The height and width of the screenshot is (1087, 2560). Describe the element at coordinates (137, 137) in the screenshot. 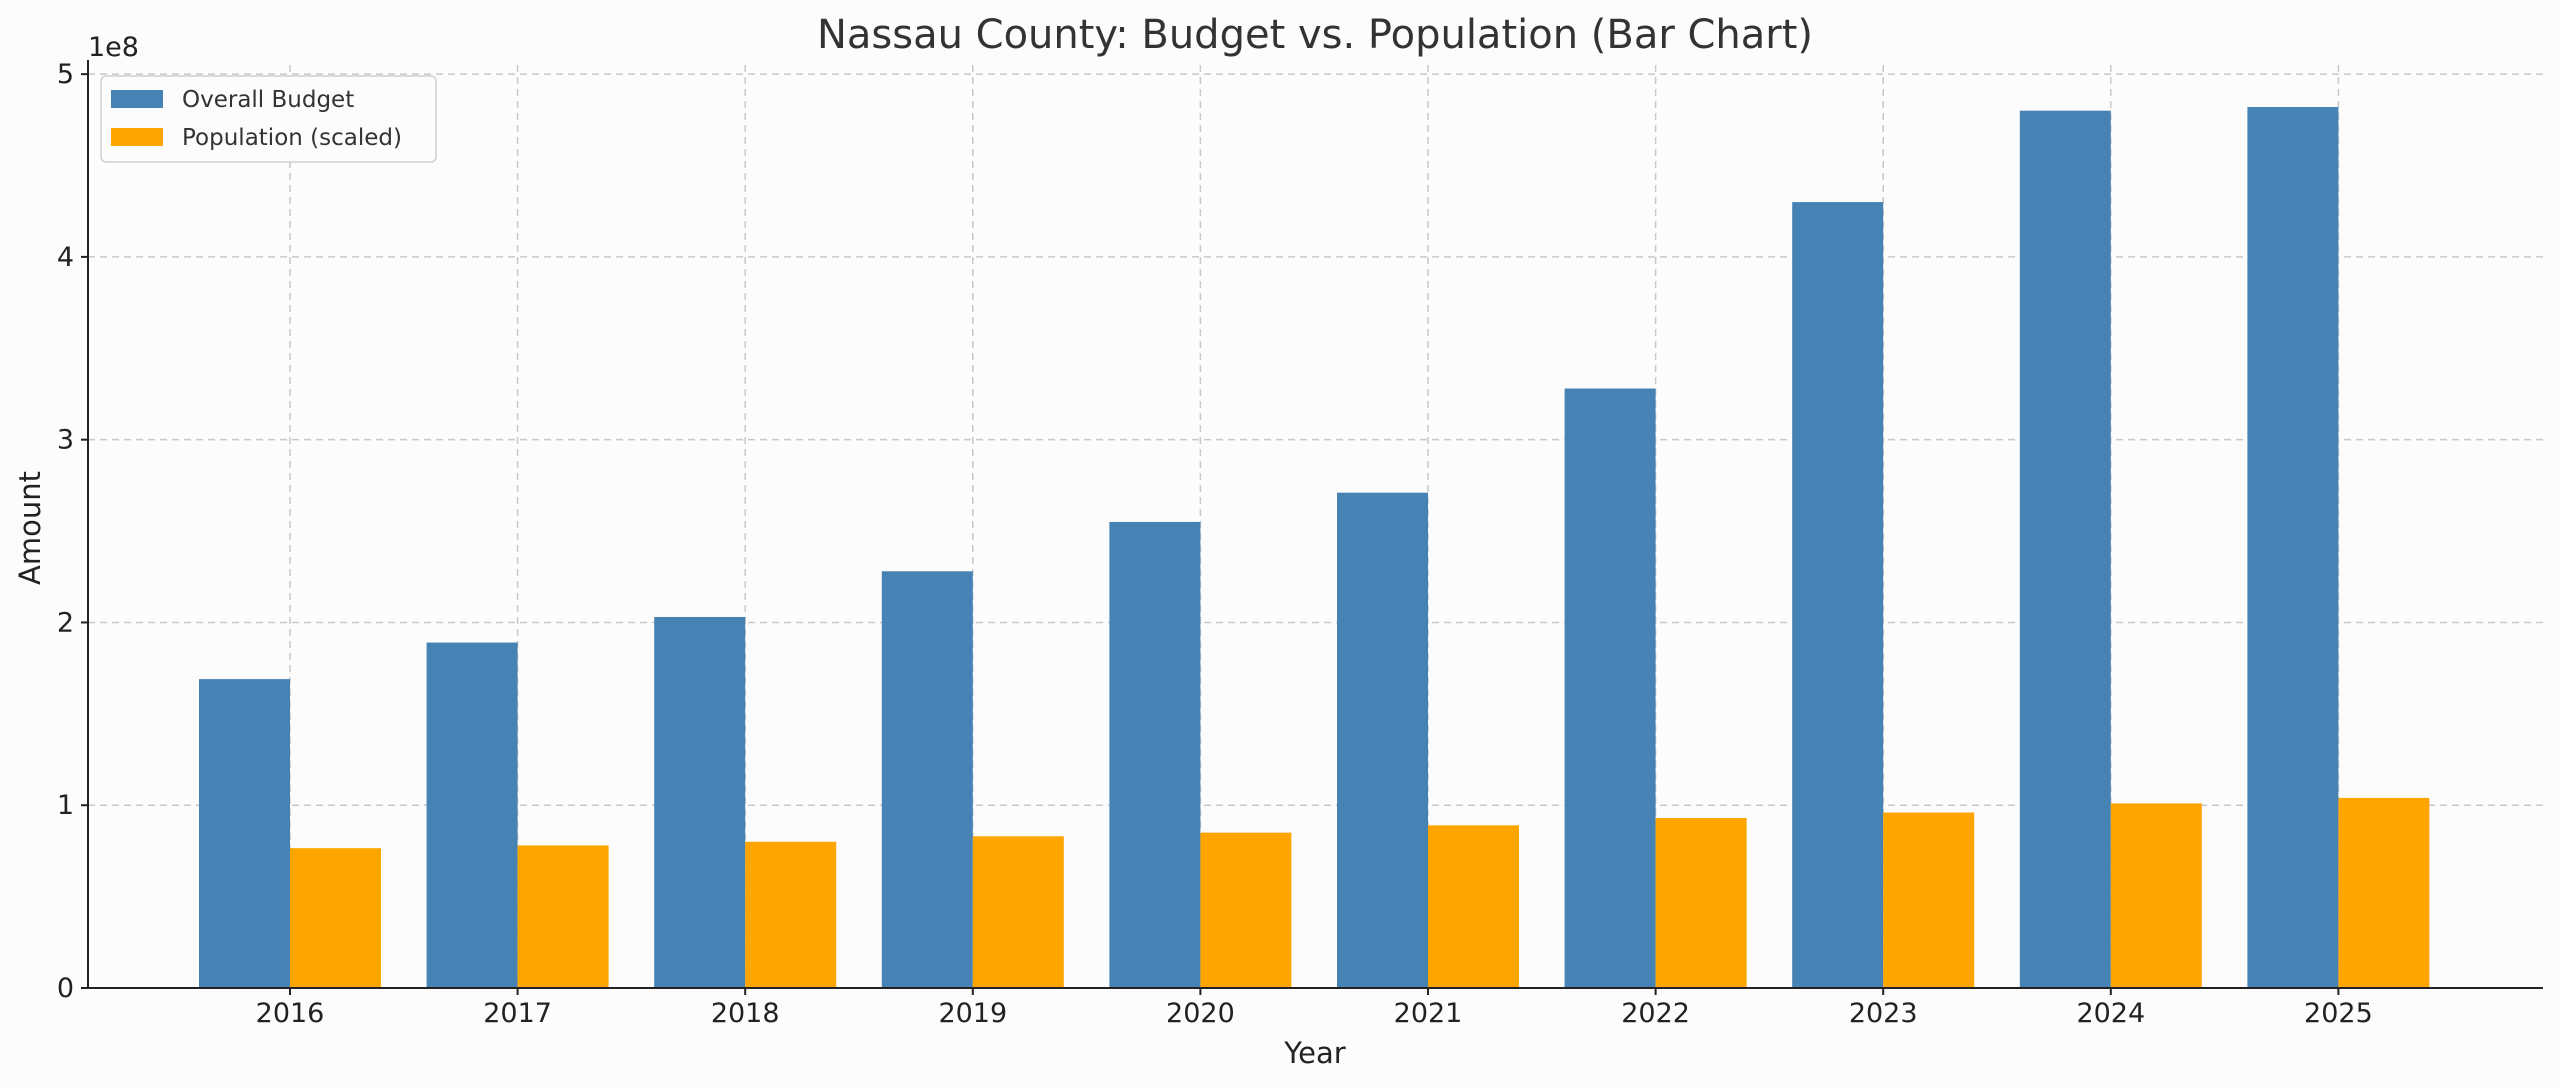

I see `legend-swatch-population` at that location.